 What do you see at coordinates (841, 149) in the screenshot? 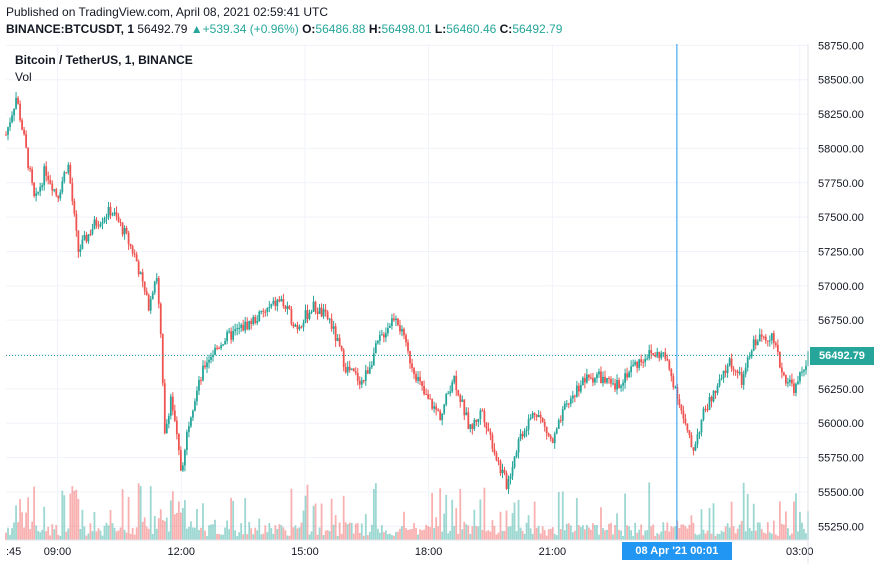
I see `y-tick-label: 58000.00` at bounding box center [841, 149].